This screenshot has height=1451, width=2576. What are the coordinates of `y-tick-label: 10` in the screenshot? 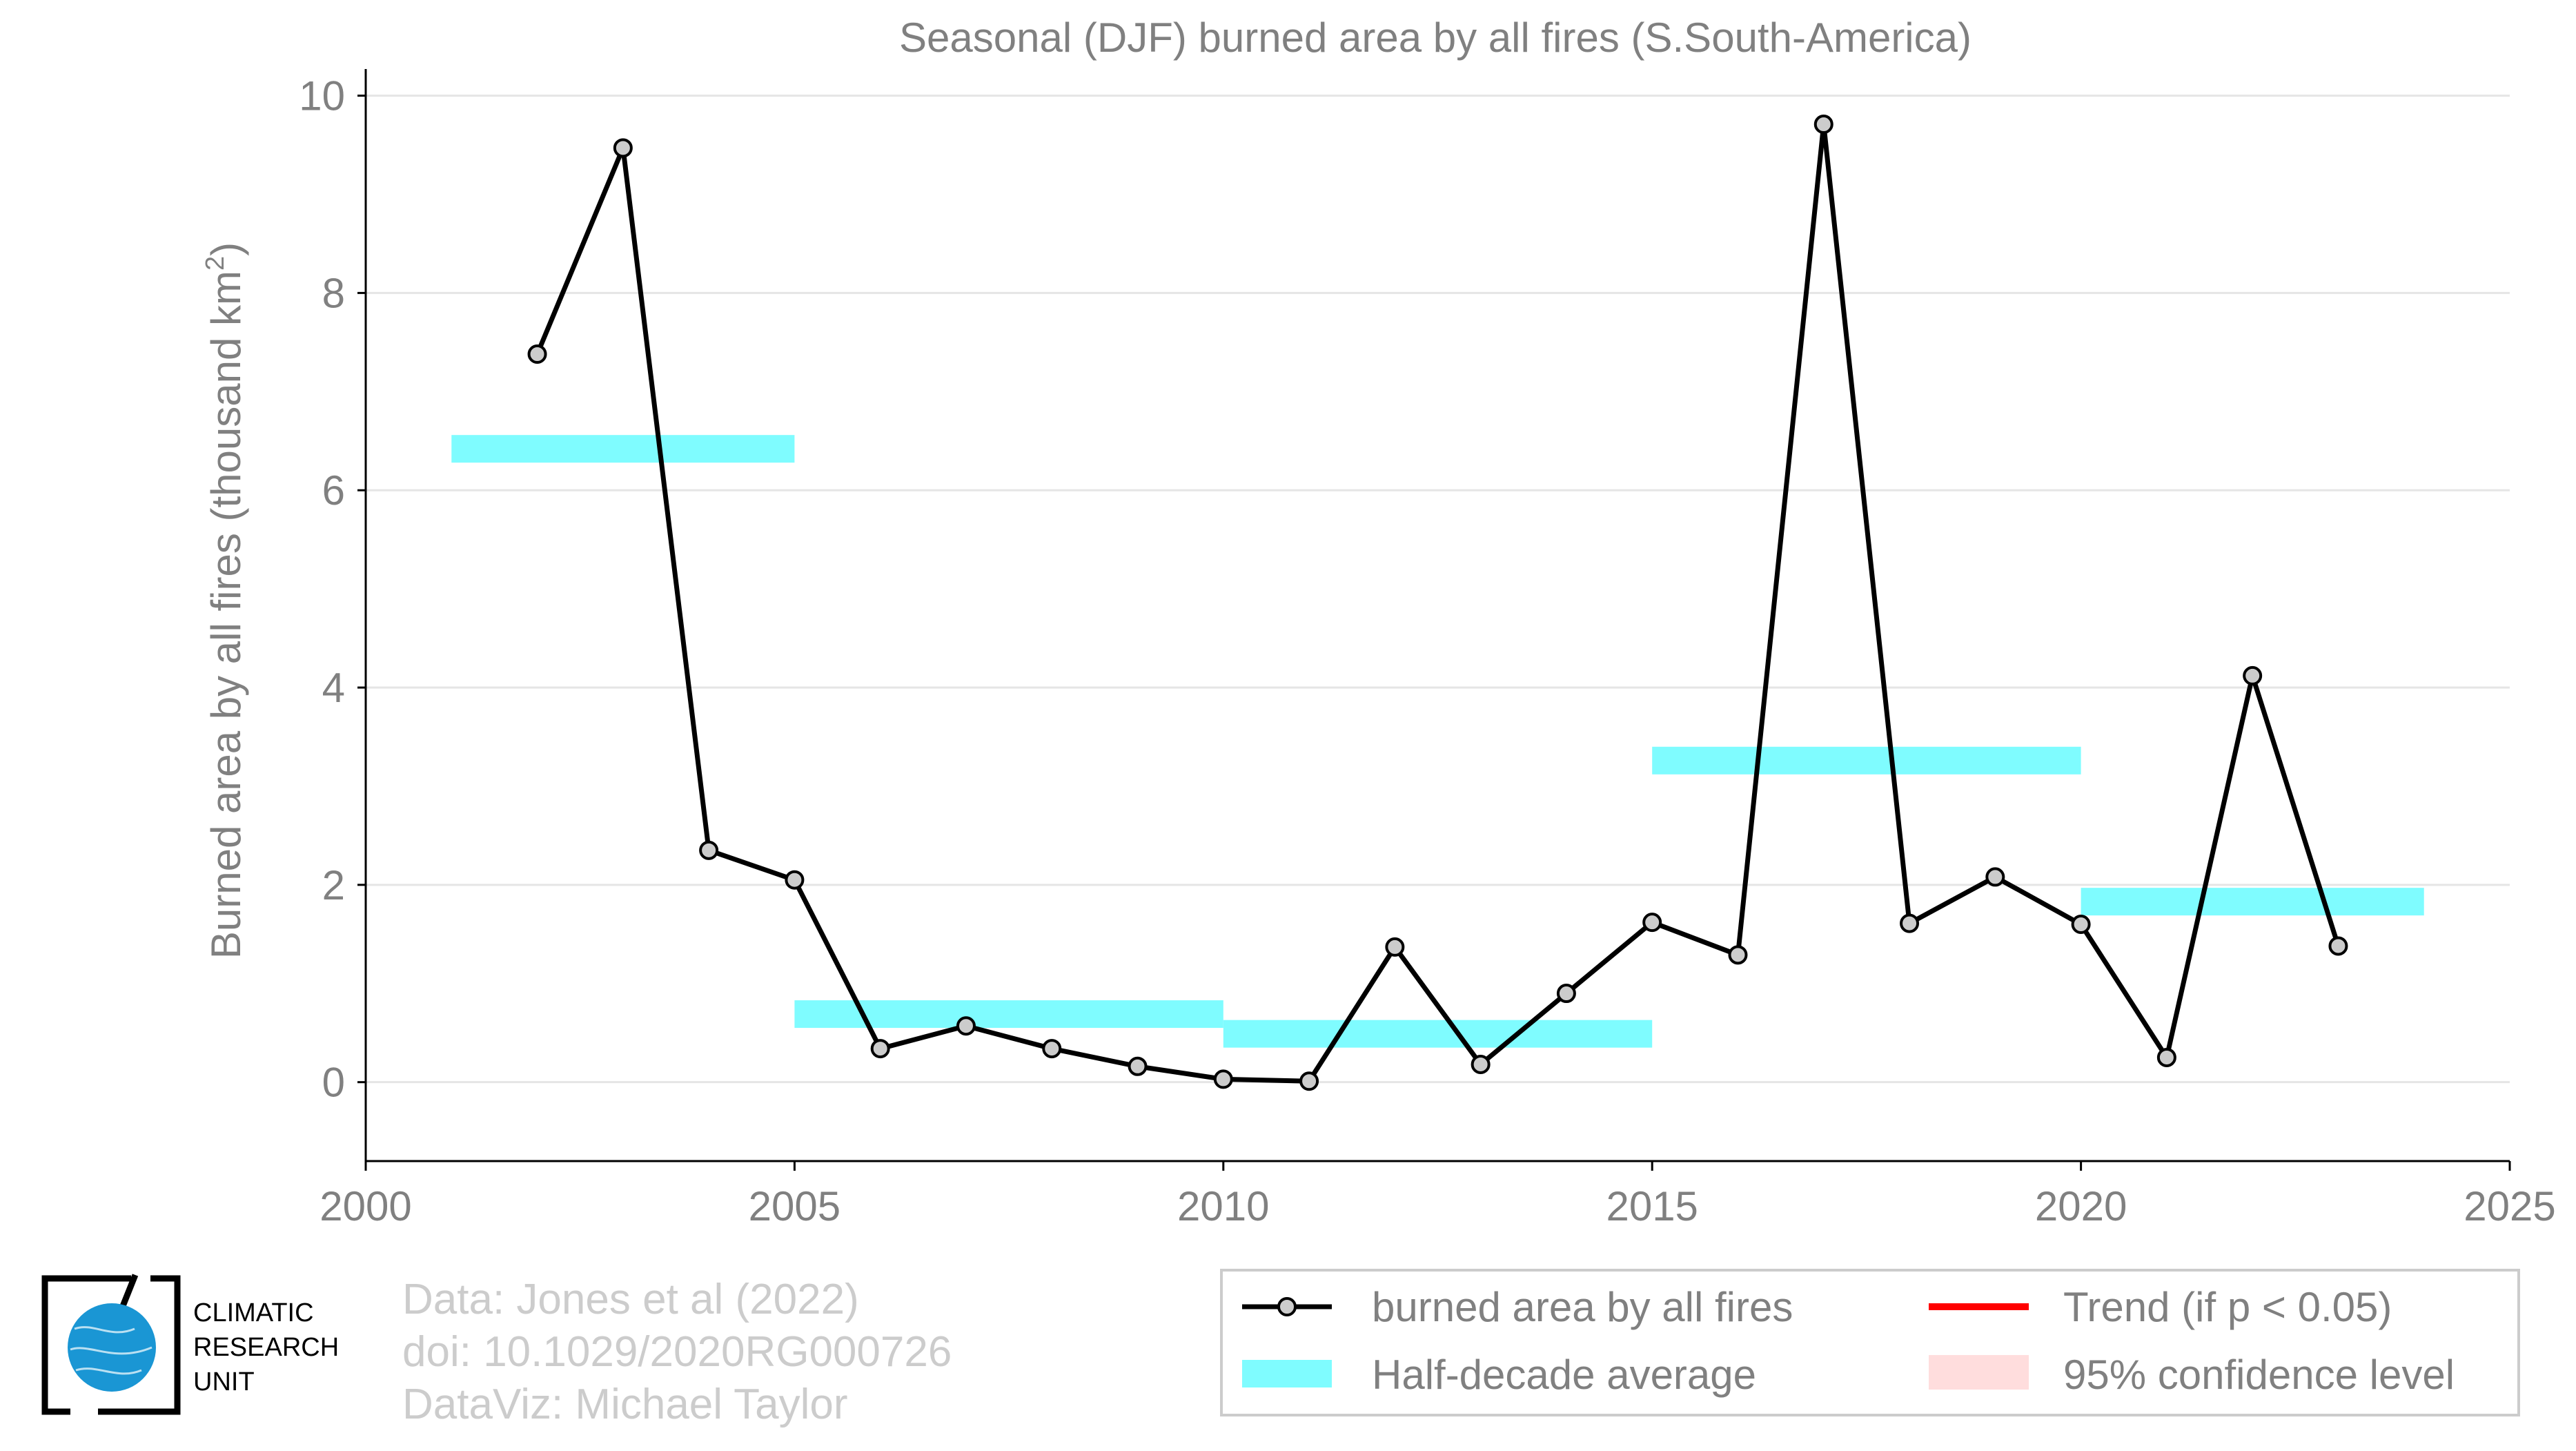 It's located at (322, 96).